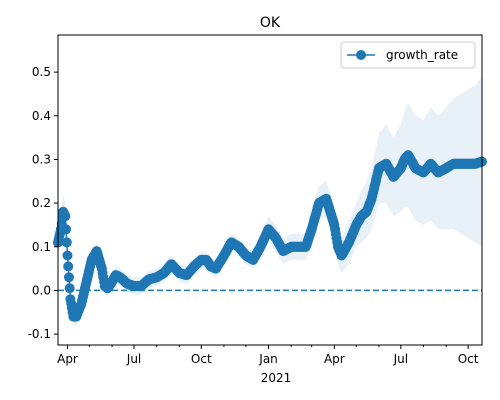 This screenshot has width=500, height=400. What do you see at coordinates (41, 116) in the screenshot?
I see `y-tick-label: 0.4` at bounding box center [41, 116].